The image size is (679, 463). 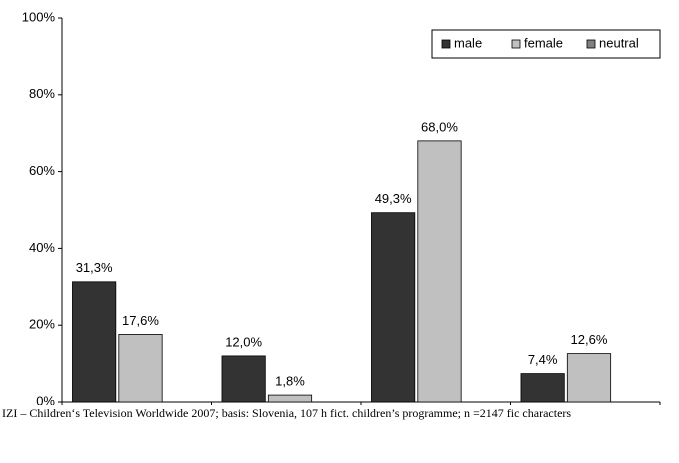 What do you see at coordinates (140, 320) in the screenshot?
I see `value-label: 17,6%` at bounding box center [140, 320].